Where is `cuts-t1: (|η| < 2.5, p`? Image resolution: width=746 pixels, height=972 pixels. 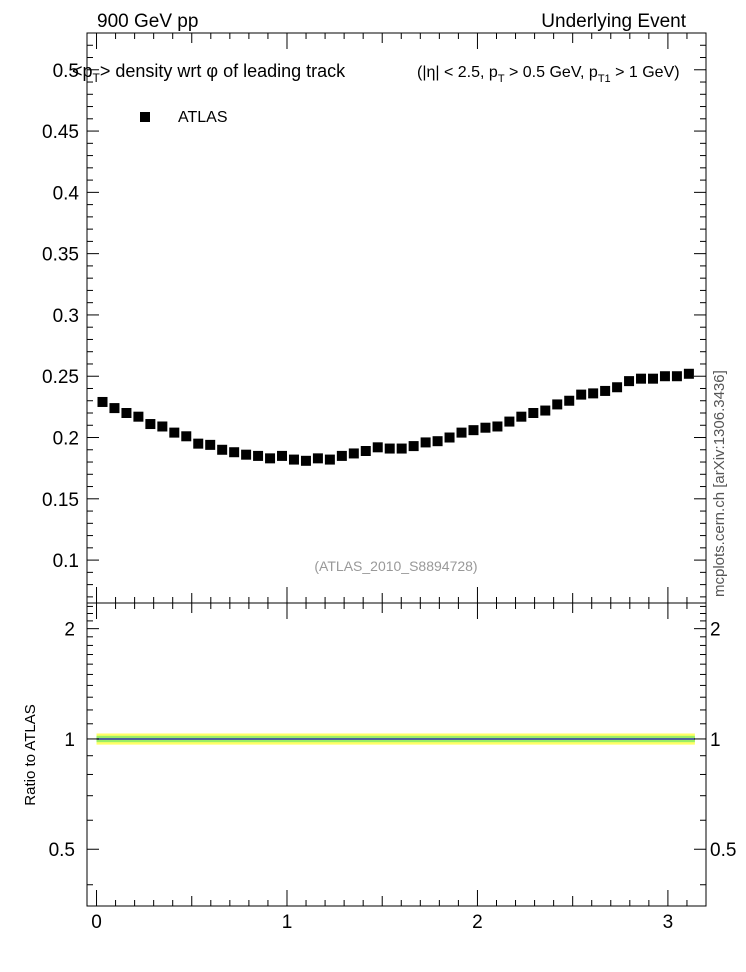
cuts-t1: (|η| < 2.5, p is located at coordinates (457, 72).